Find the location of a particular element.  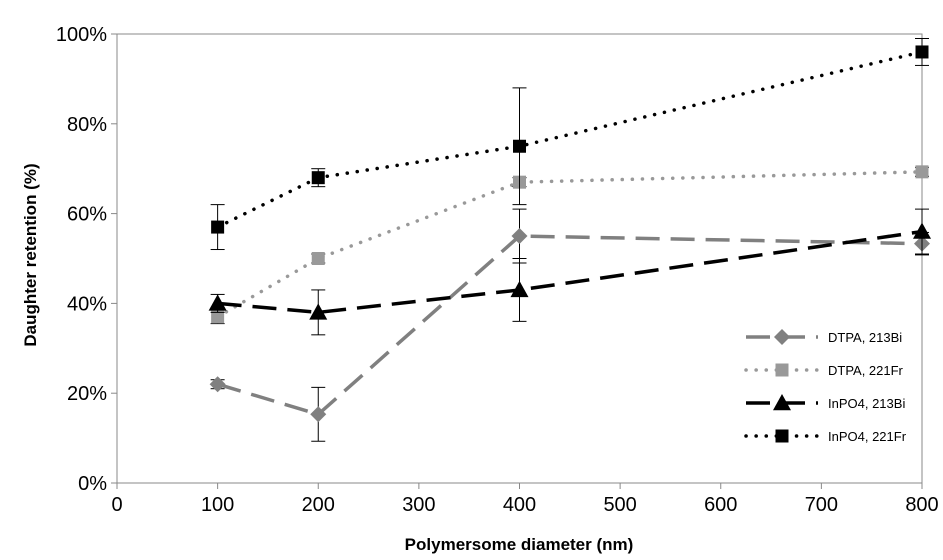

legend-label: InPO4, 213Bi is located at coordinates (866, 403).